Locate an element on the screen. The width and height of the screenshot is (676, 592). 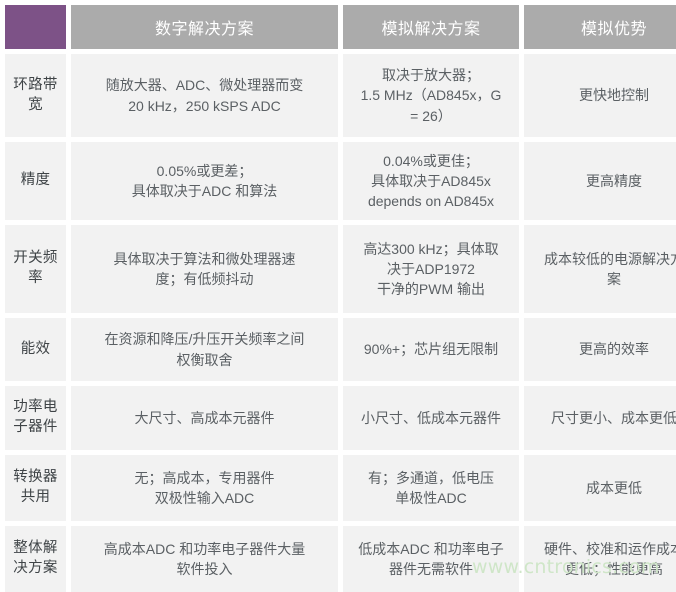
column-header-analog-advantage: 模拟优势 is located at coordinates (600, 27).